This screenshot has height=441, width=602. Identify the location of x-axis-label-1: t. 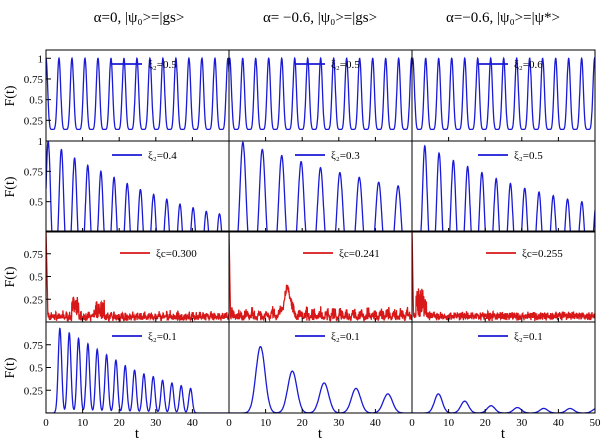
(137, 433).